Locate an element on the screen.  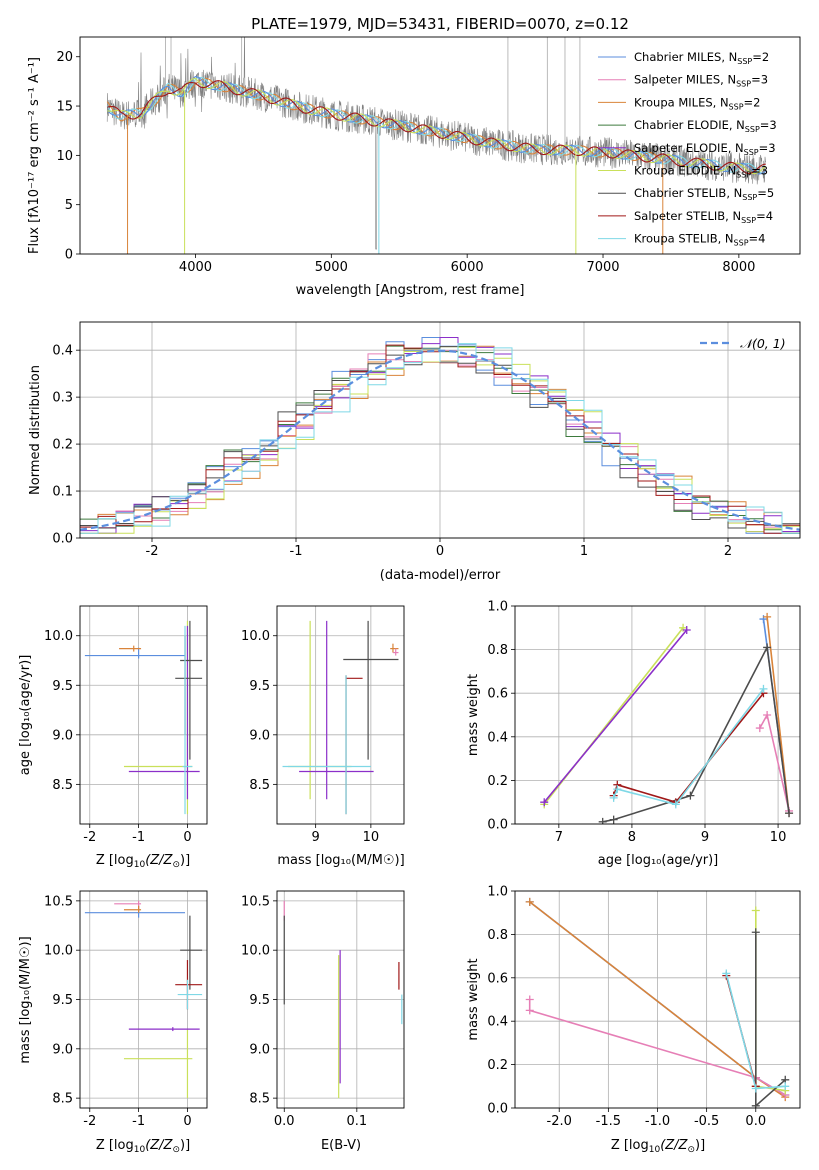
ticks: 7 8 9 10 0.0 0.2 0.4 0.6 0.8 1.0 is located at coordinates (636, 723).